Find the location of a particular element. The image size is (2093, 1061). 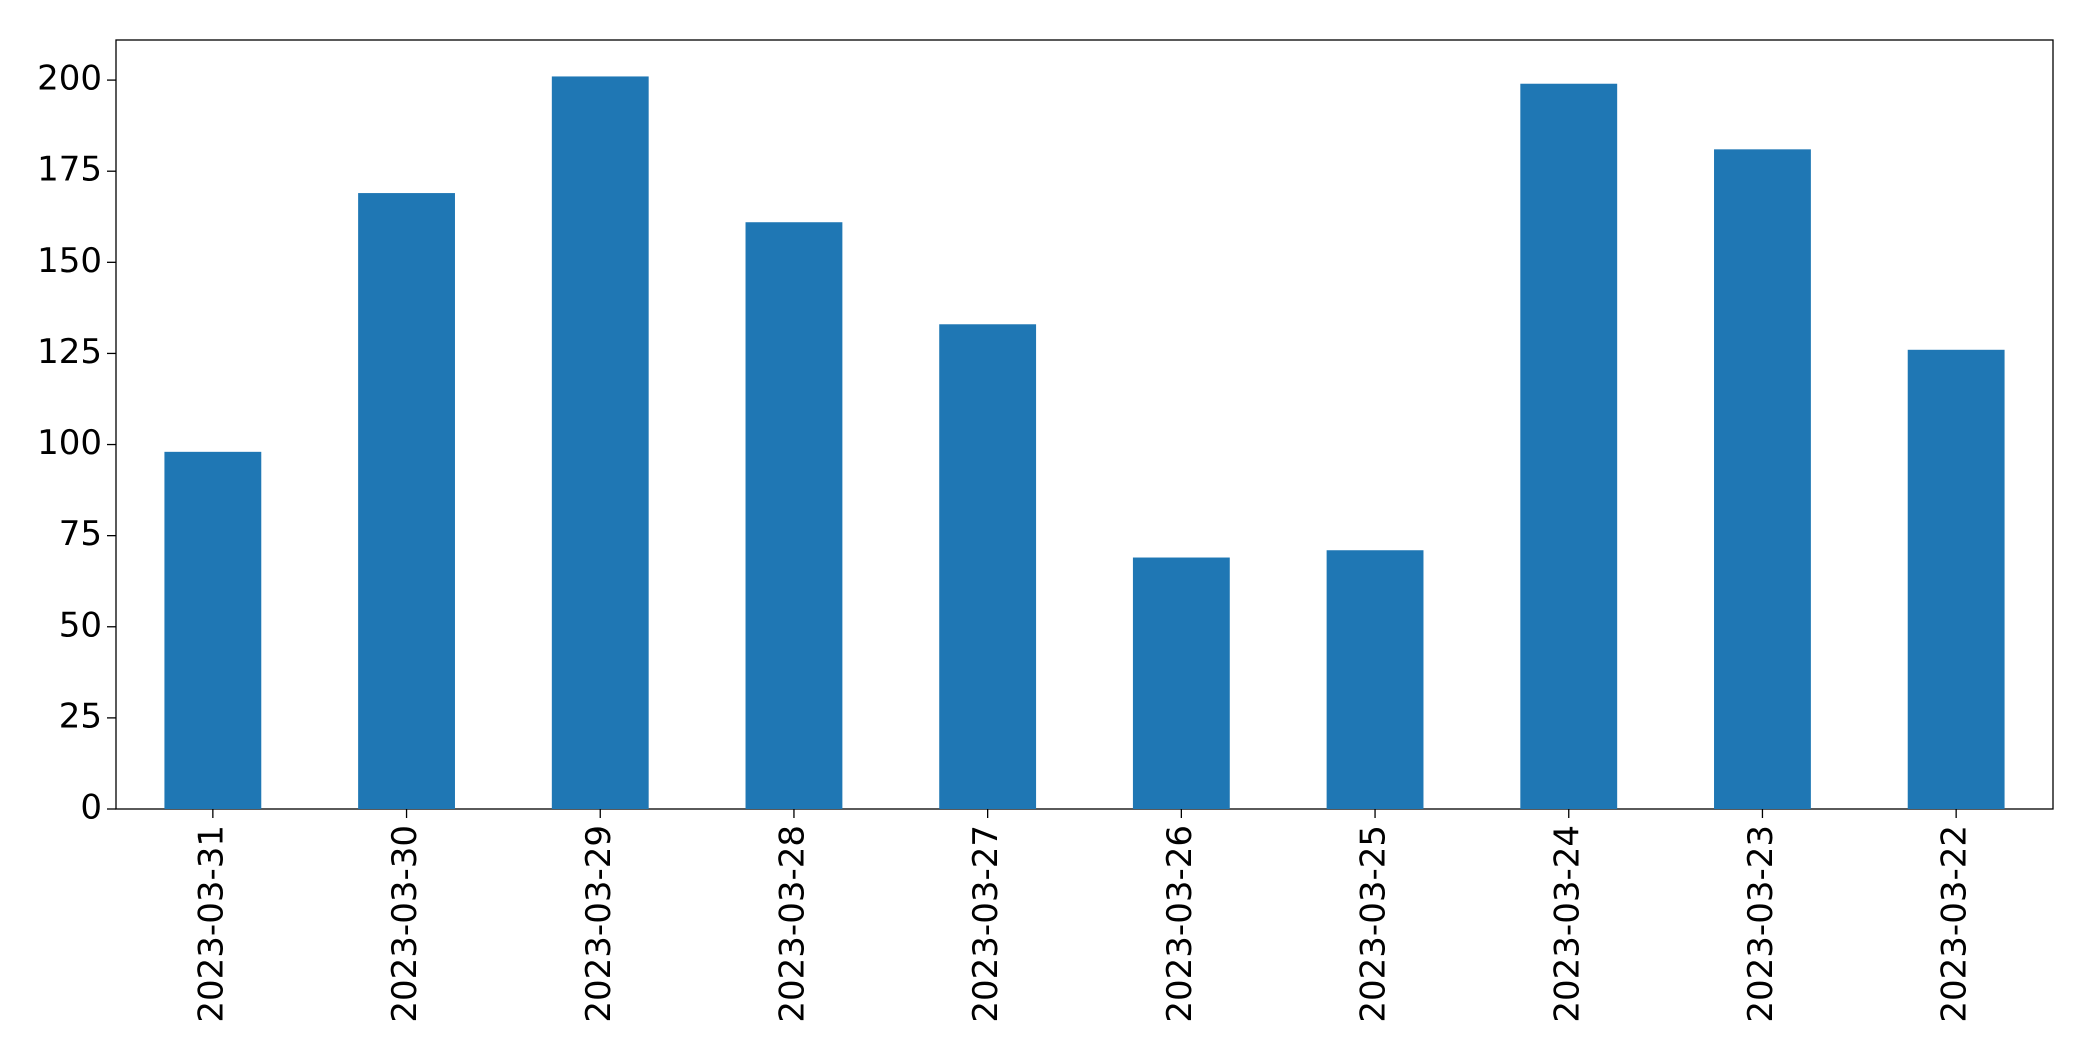

y-tick-label: 75 is located at coordinates (80, 534).